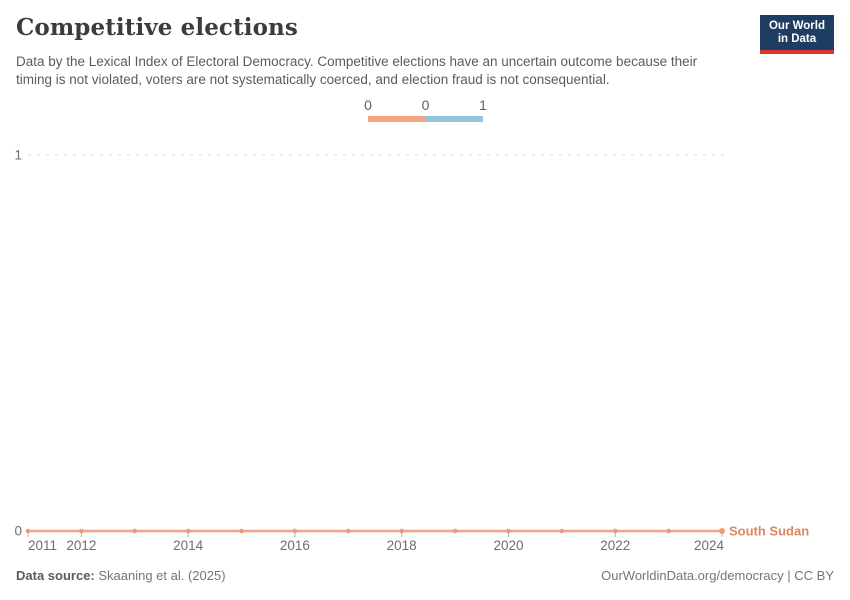 The width and height of the screenshot is (850, 600). What do you see at coordinates (797, 39) in the screenshot?
I see `logo-line2: in Data` at bounding box center [797, 39].